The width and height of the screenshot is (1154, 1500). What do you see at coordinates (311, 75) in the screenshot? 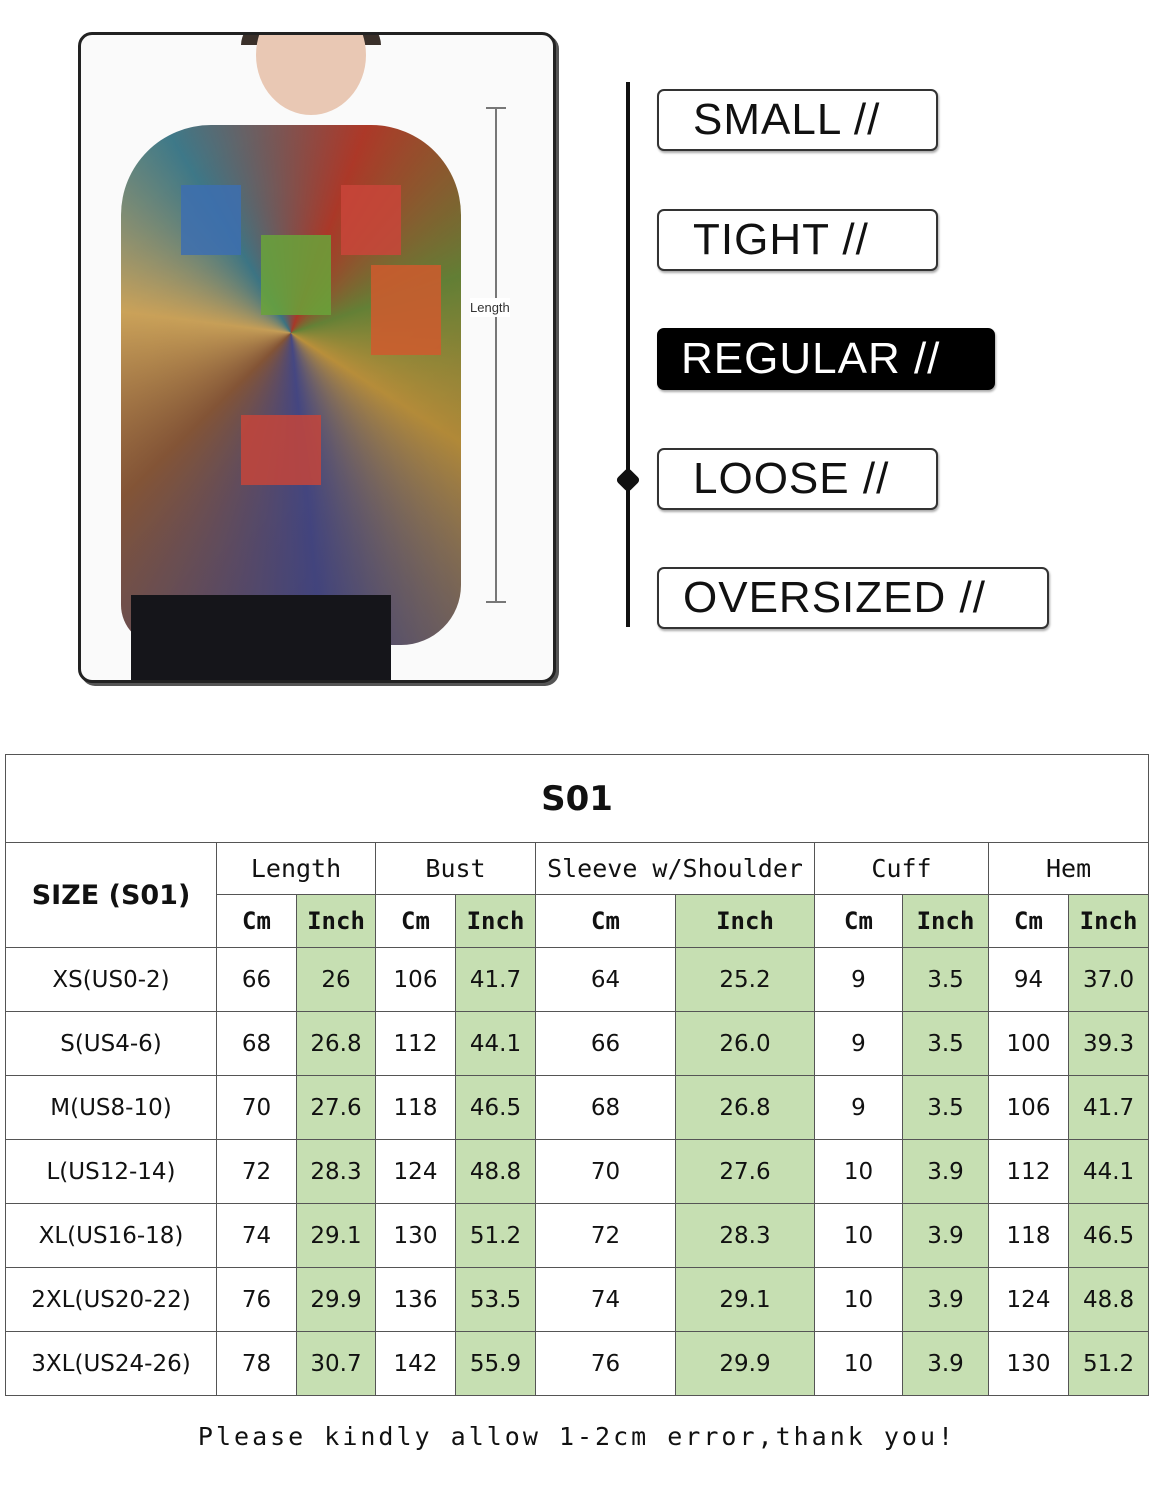
I see `model-head` at bounding box center [311, 75].